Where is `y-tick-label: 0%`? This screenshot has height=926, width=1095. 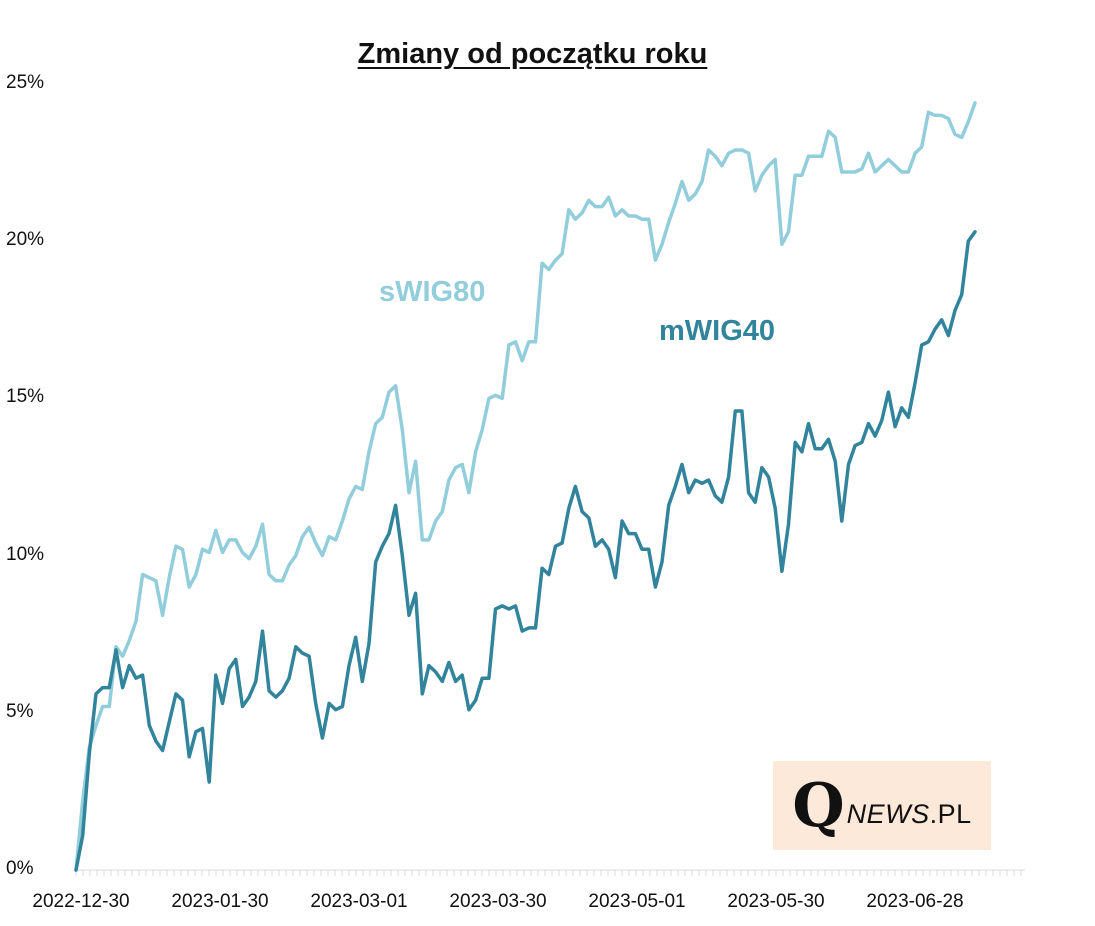
y-tick-label: 0% is located at coordinates (20, 868).